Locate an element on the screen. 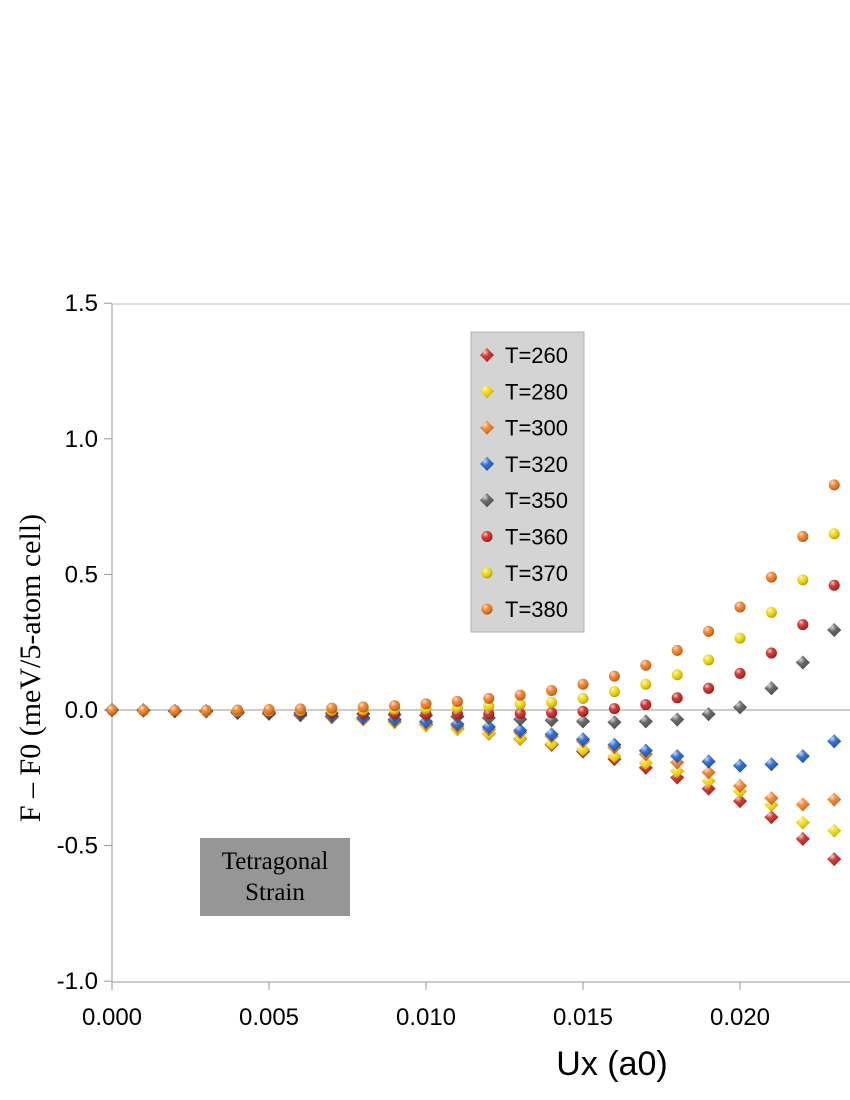 Image resolution: width=850 pixels, height=1100 pixels. legend-label: T=350 is located at coordinates (536, 500).